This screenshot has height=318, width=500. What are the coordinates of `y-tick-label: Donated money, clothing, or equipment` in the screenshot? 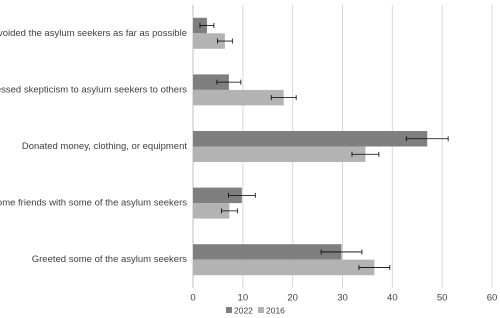 It's located at (104, 146).